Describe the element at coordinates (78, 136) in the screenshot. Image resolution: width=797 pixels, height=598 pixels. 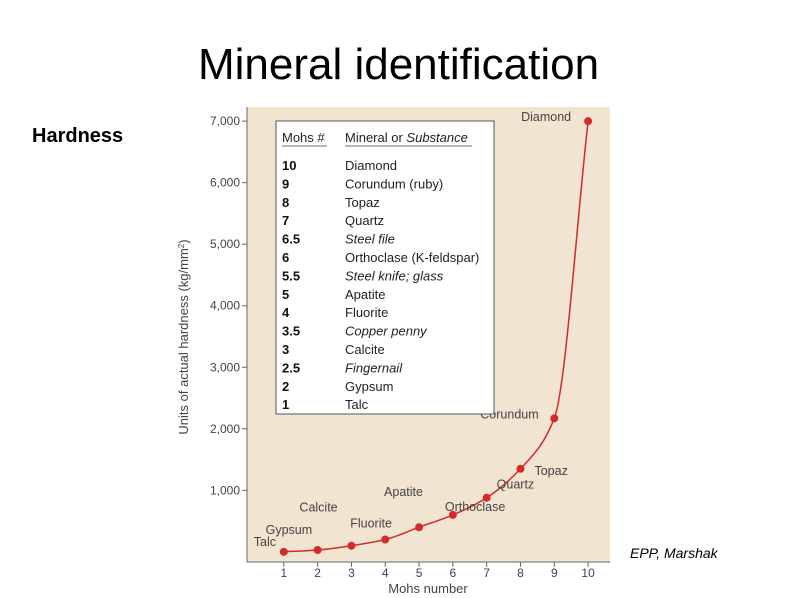
I see `slide-subtitle: Hardness` at that location.